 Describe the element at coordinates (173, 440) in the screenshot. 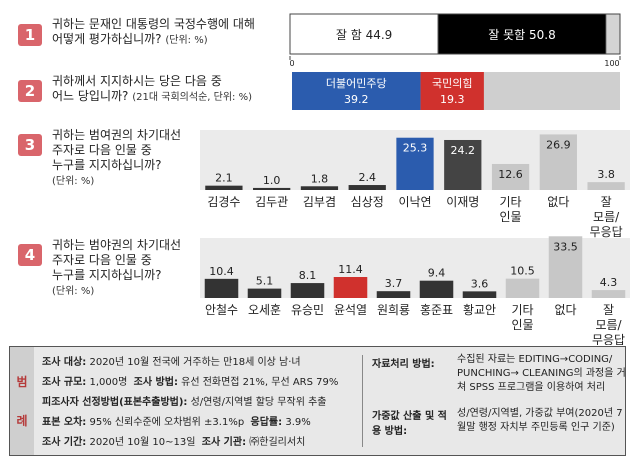

I see `legend-row-period-agency: 조사 기간: 2020년 10월 10~13일 조사 기관: ㈜한길리서치` at that location.